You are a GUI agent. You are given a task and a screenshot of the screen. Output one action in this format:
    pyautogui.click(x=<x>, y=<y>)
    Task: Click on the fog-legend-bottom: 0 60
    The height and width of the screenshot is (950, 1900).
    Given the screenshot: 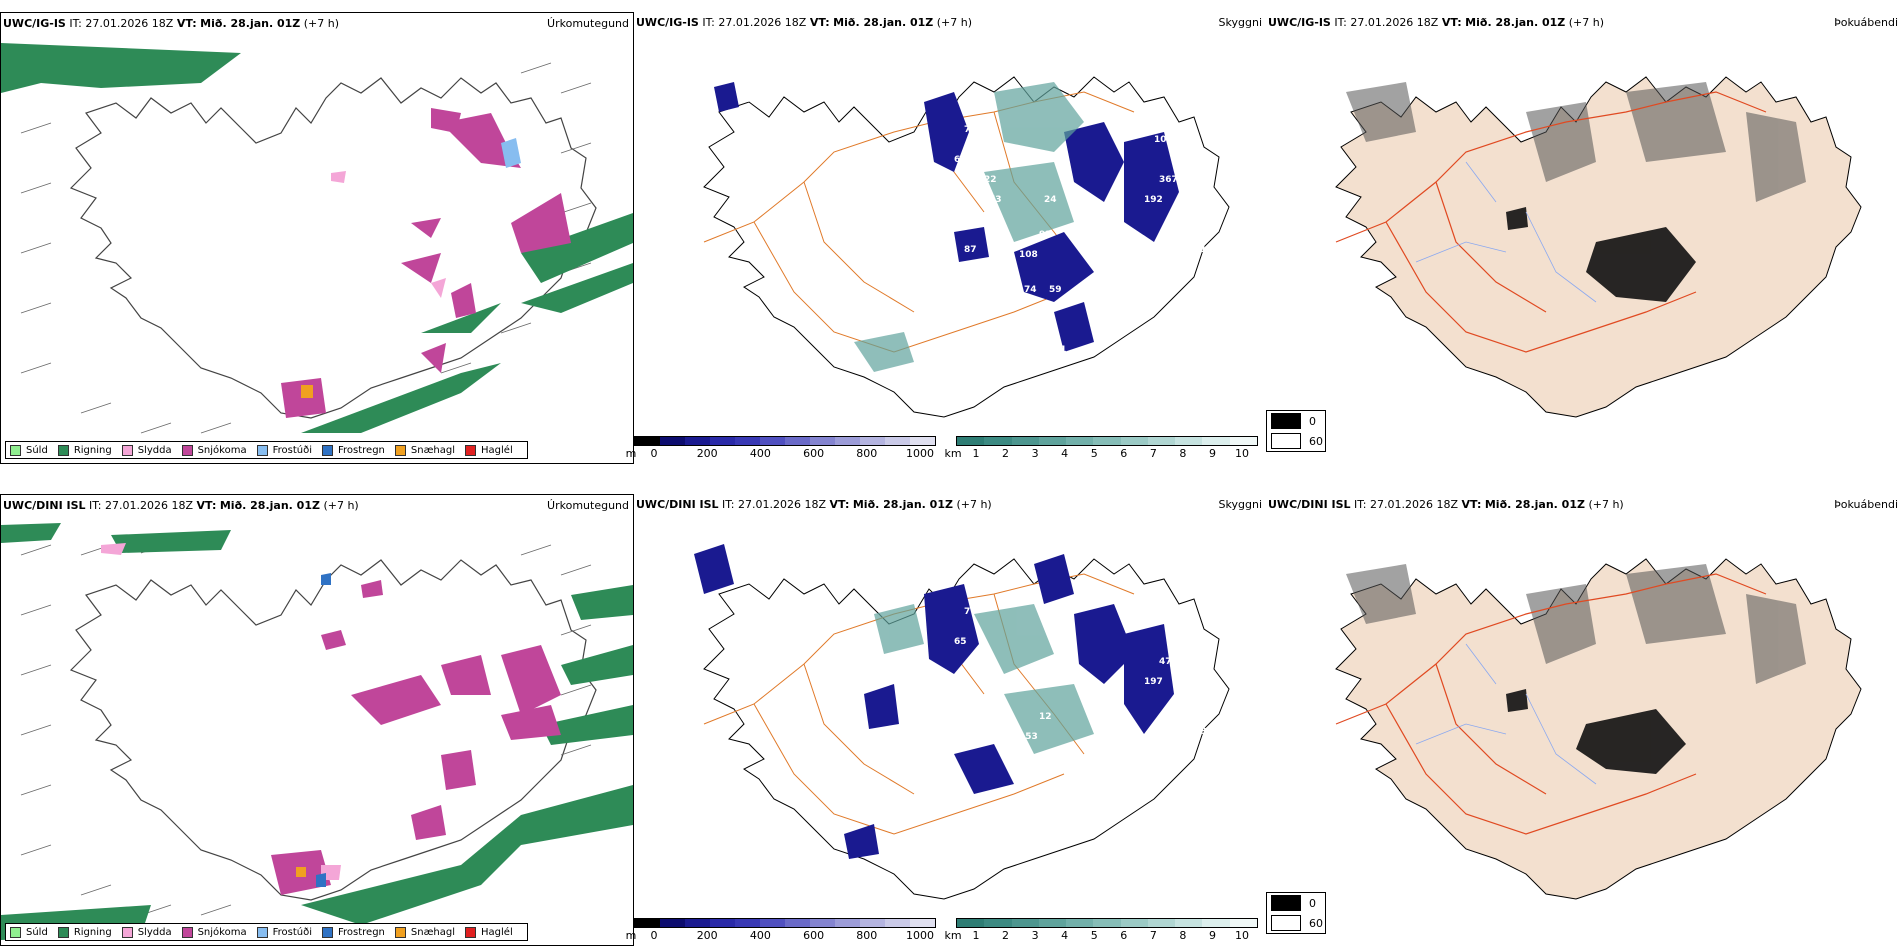 What is the action you would take?
    pyautogui.click(x=1296, y=913)
    